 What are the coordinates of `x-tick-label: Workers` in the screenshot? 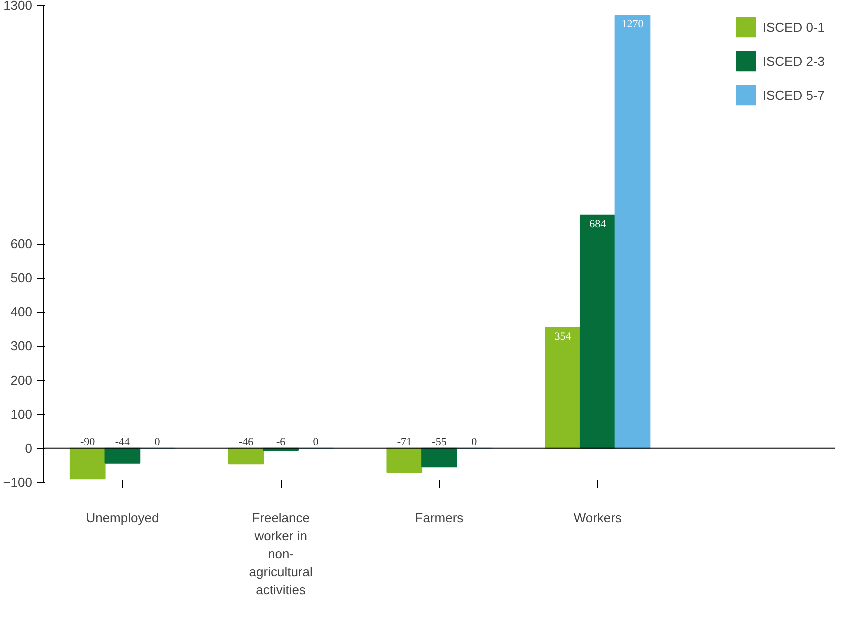 It's located at (598, 518).